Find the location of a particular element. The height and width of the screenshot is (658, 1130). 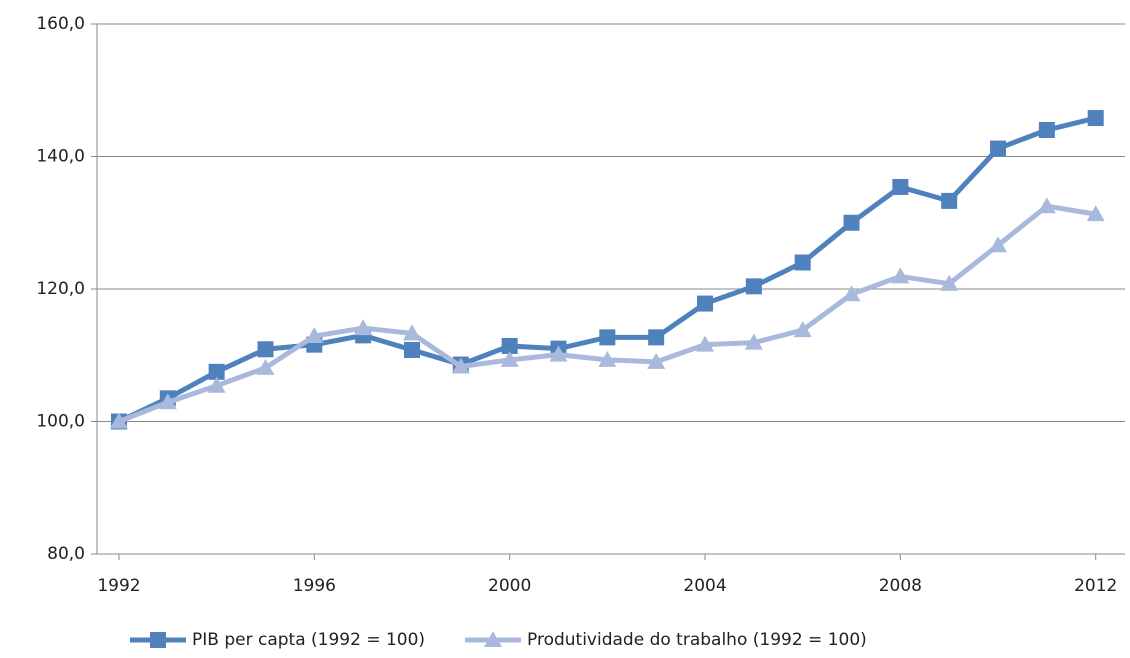

x-tick-label: 1996 is located at coordinates (314, 586).